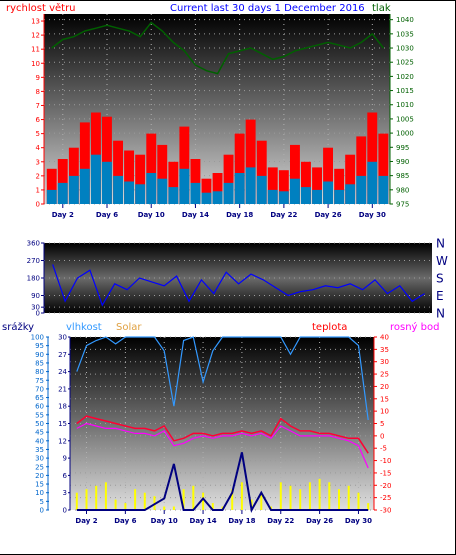 This screenshot has height=555, width=456. What do you see at coordinates (384, 375) in the screenshot?
I see `temp-tick-11: 25` at bounding box center [384, 375].